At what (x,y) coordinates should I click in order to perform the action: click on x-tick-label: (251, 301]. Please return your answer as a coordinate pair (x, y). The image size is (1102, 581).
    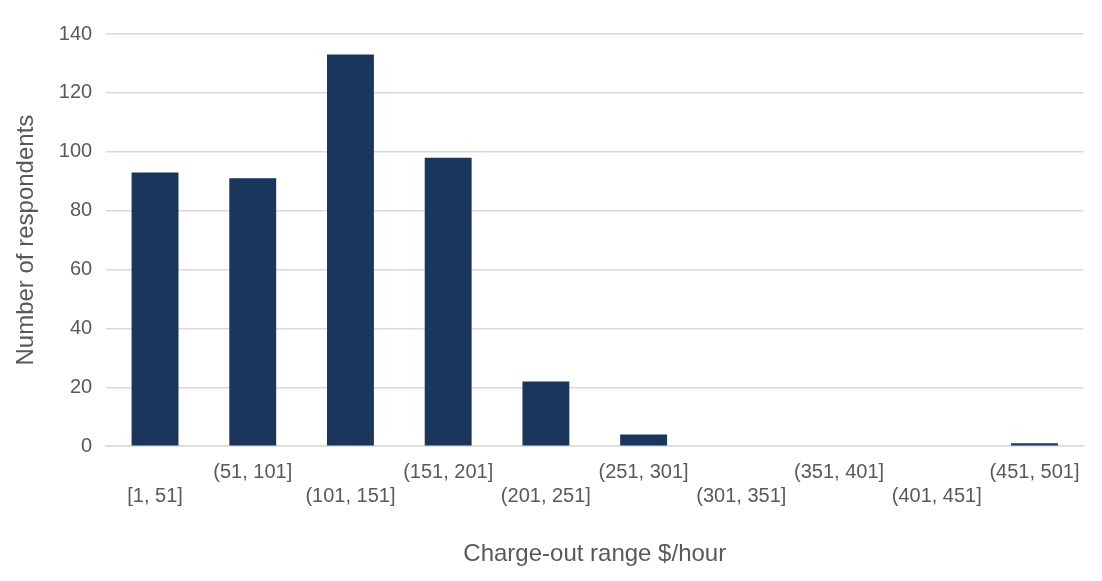
    Looking at the image, I should click on (643, 470).